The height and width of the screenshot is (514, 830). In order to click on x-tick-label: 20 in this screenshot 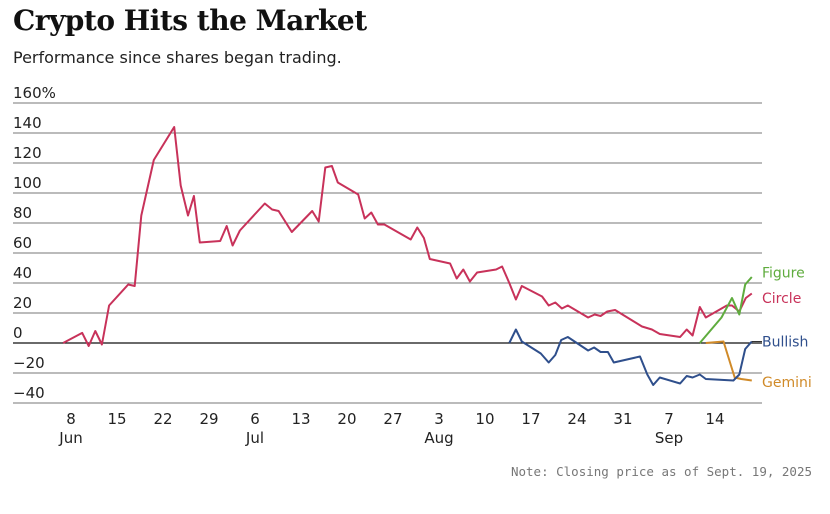, I will do `click(346, 419)`.